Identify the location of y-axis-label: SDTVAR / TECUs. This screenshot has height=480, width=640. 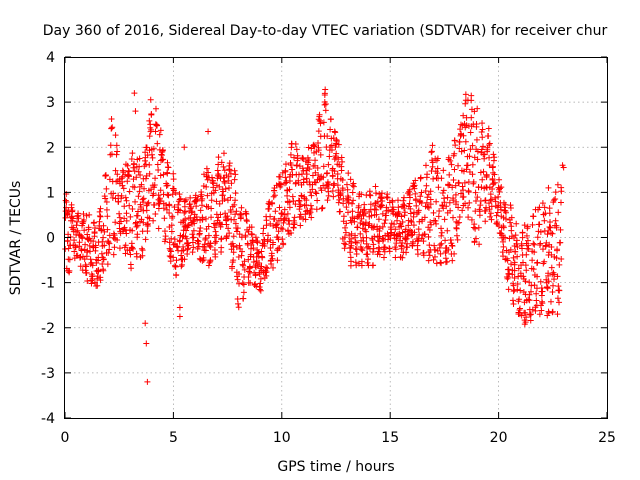
(16, 238).